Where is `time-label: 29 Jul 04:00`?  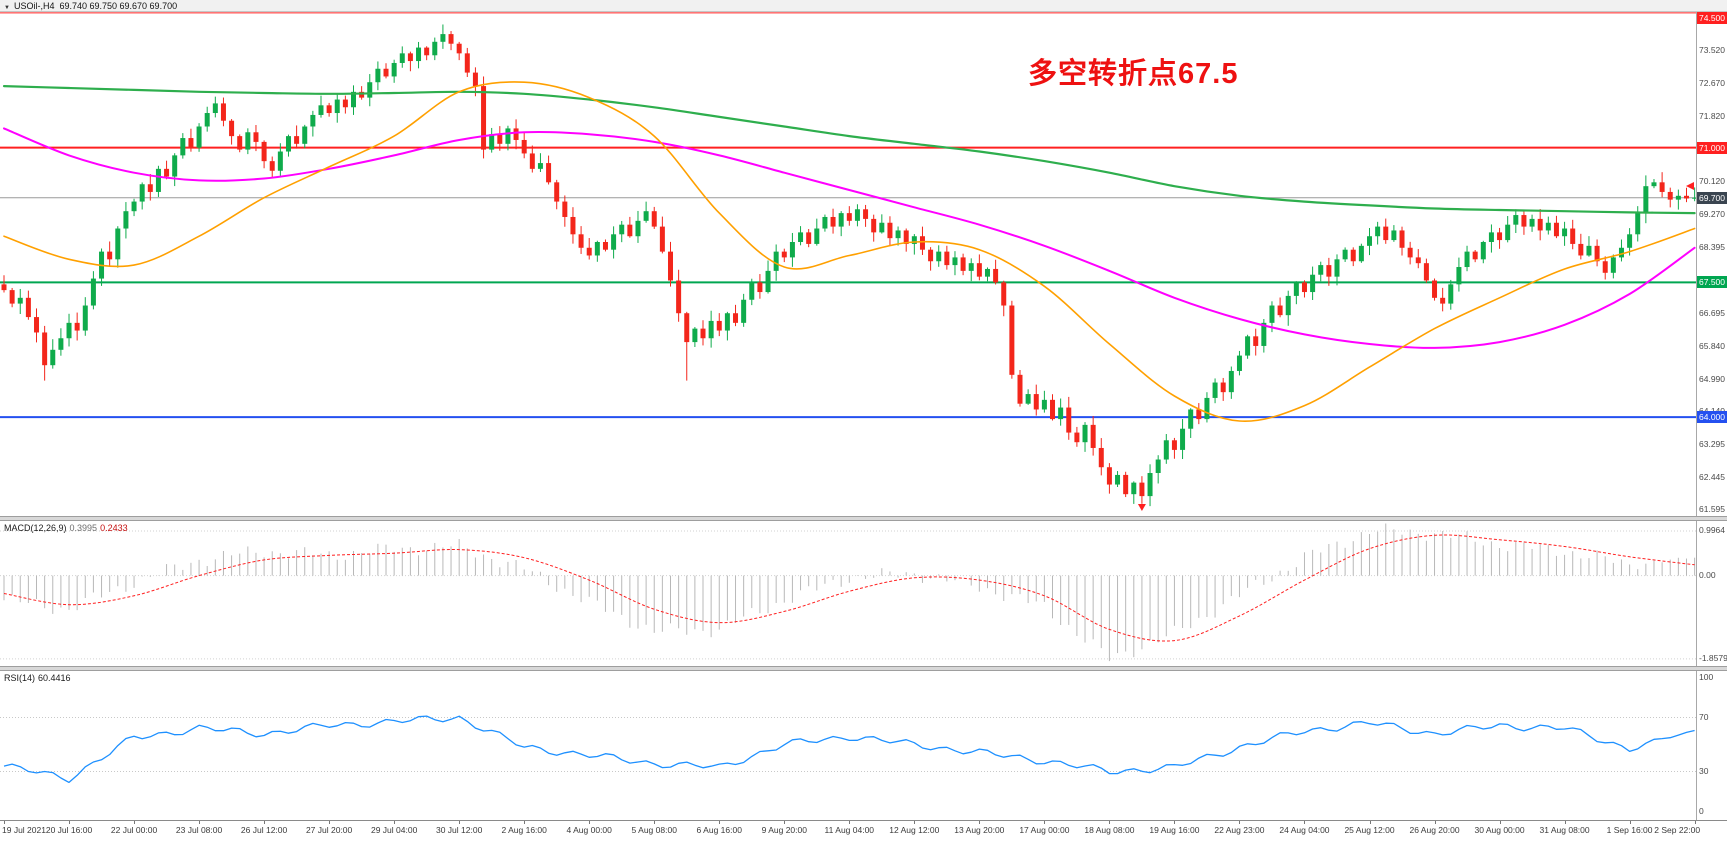 time-label: 29 Jul 04:00 is located at coordinates (394, 830).